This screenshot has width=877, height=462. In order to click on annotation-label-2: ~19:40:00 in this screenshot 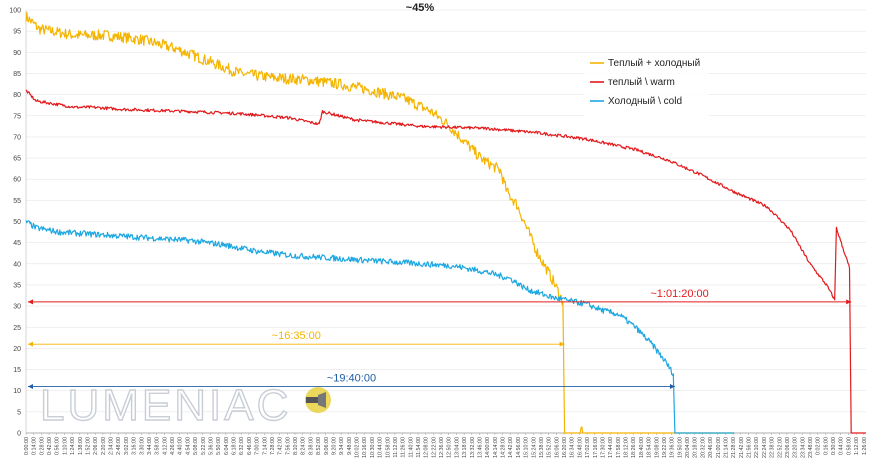, I will do `click(351, 378)`.